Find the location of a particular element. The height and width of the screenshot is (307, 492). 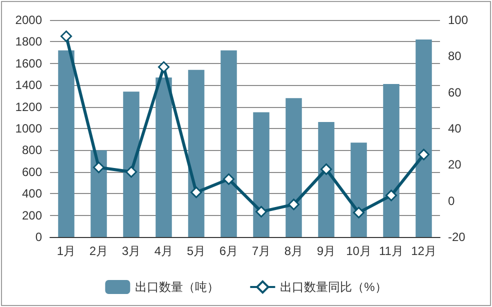

y-tick-label: 1600 is located at coordinates (28, 63).